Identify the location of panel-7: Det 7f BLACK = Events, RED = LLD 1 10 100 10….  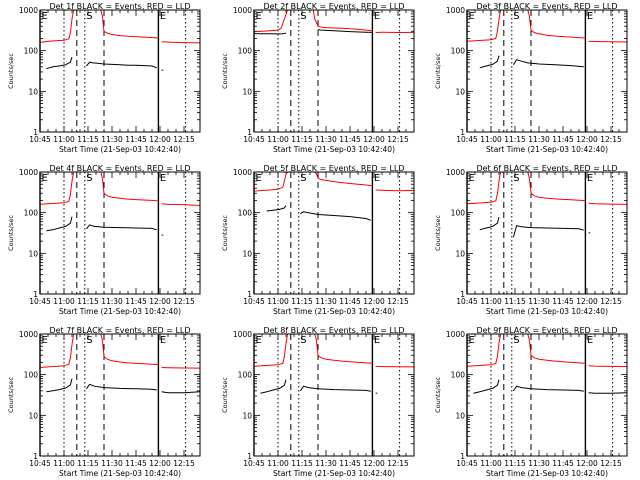
(104, 402).